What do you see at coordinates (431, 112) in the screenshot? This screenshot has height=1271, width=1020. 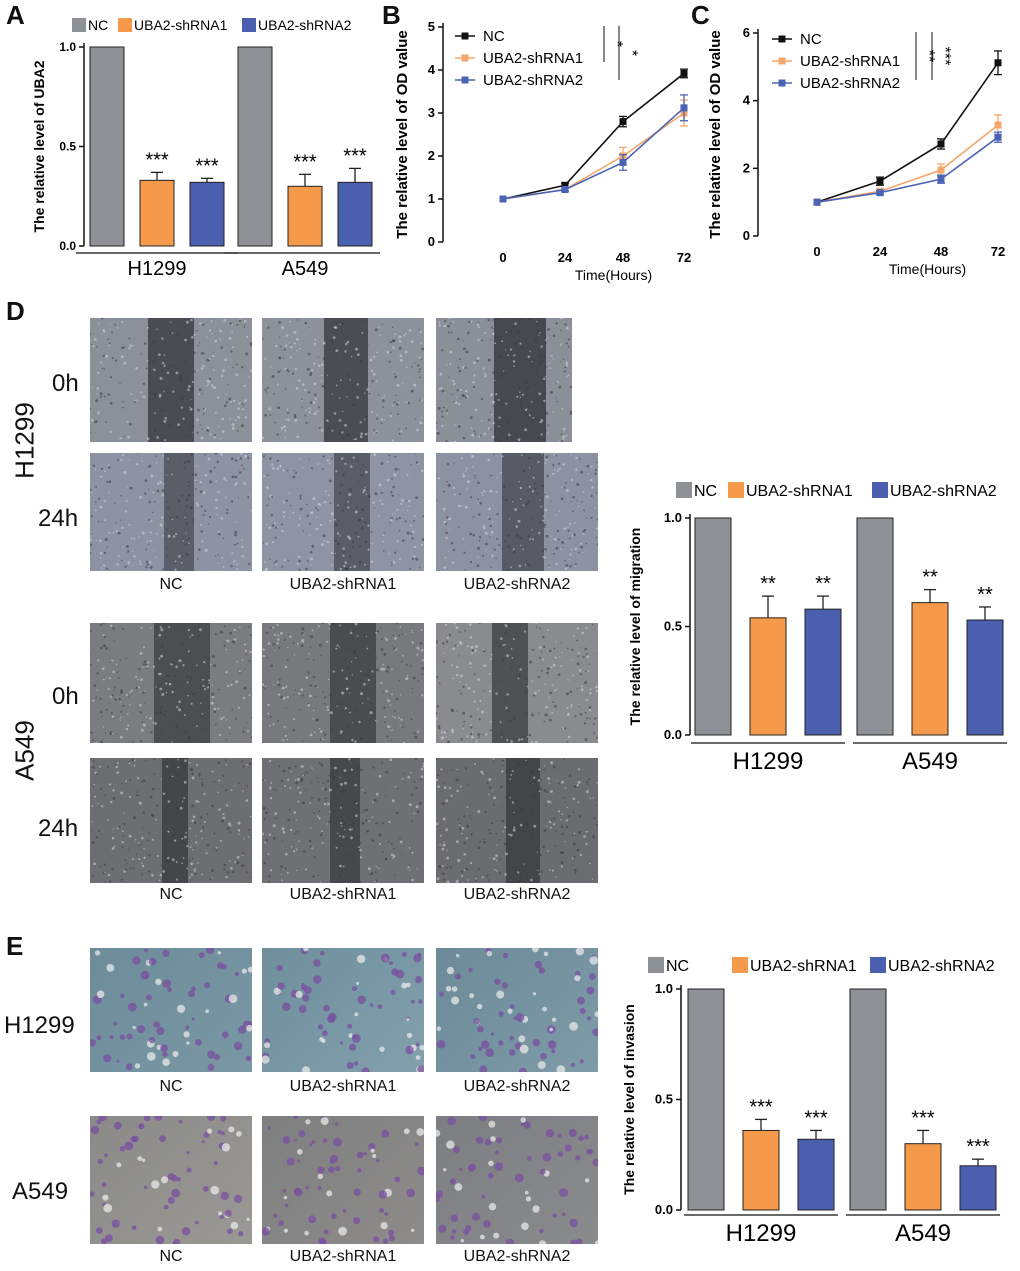 I see `y-tick-label: 3` at bounding box center [431, 112].